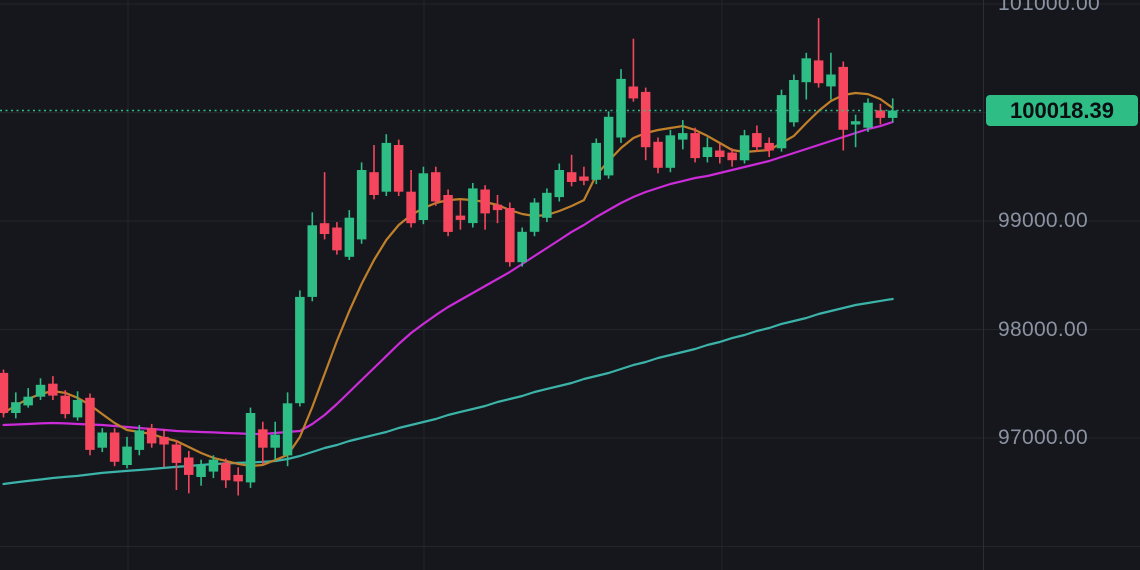  Describe the element at coordinates (1043, 437) in the screenshot. I see `price-axis-label: 97000.00` at that location.